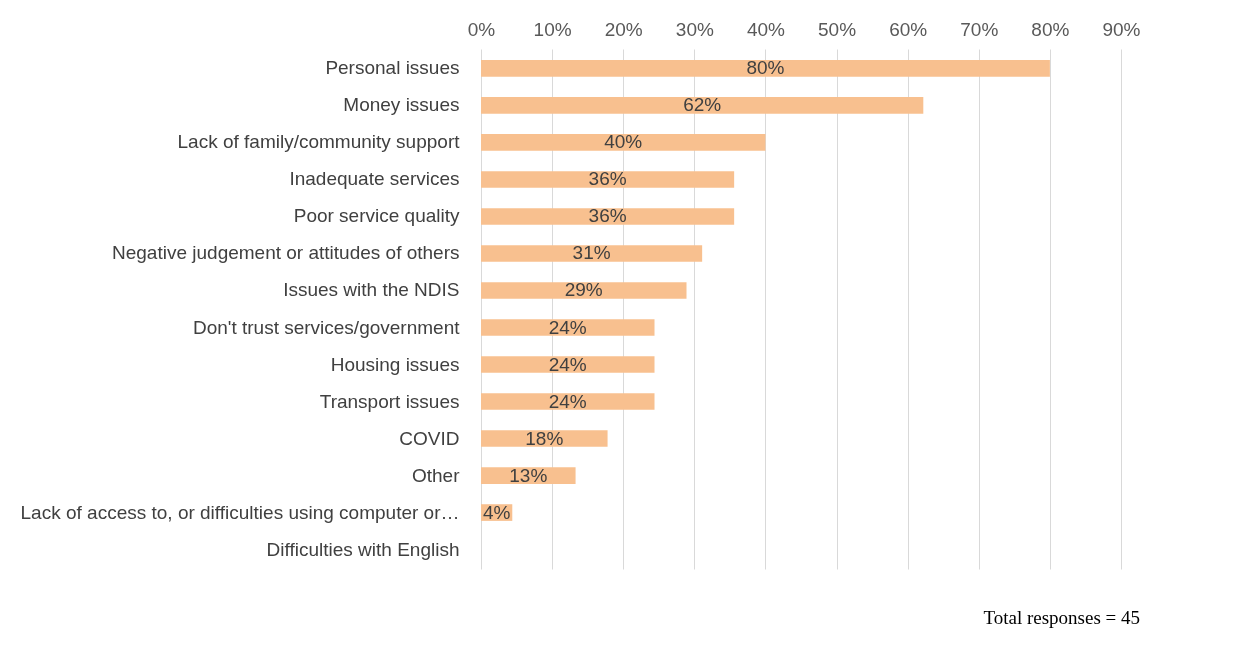 This screenshot has width=1250, height=668. I want to click on x-tick-label: 10%, so click(552, 29).